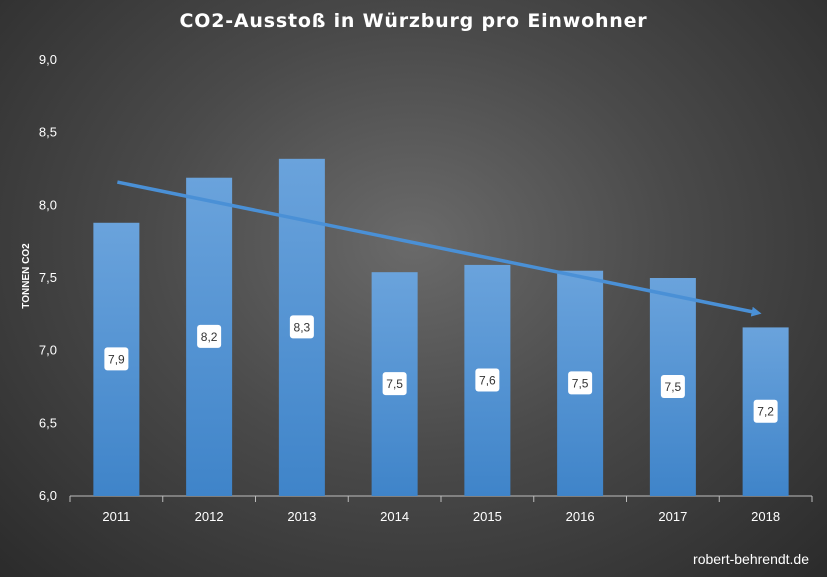 The height and width of the screenshot is (577, 827). Describe the element at coordinates (765, 516) in the screenshot. I see `x-tick-label: 2018` at that location.